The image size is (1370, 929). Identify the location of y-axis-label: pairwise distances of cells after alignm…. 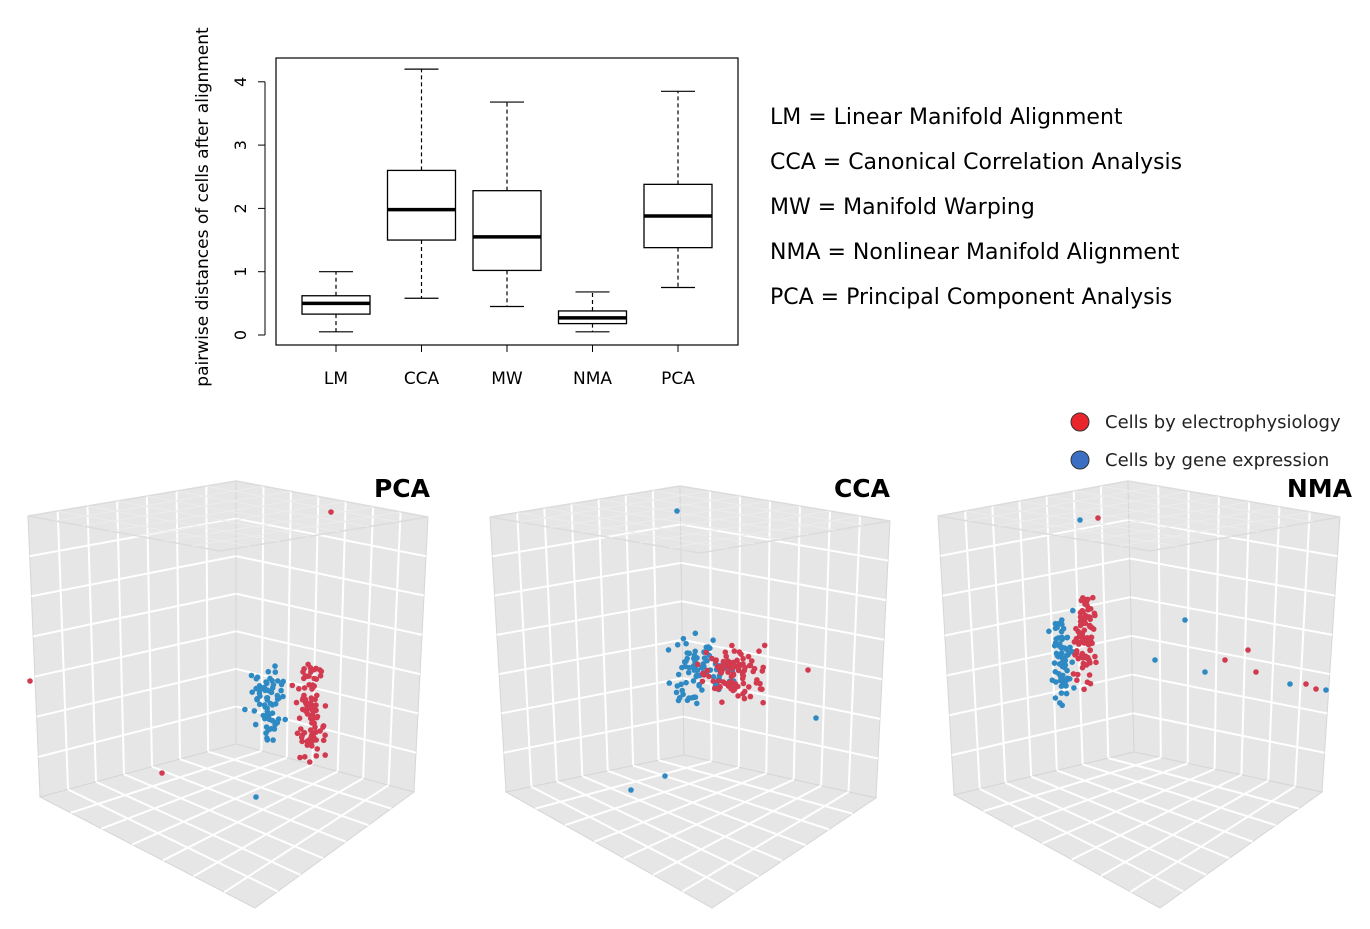
(203, 207).